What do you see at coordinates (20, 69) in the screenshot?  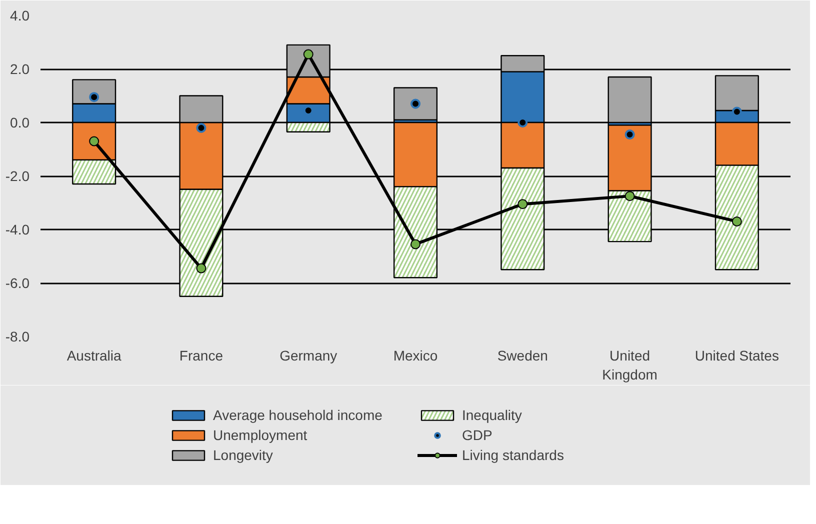 I see `y-tick-label: 2.0` at bounding box center [20, 69].